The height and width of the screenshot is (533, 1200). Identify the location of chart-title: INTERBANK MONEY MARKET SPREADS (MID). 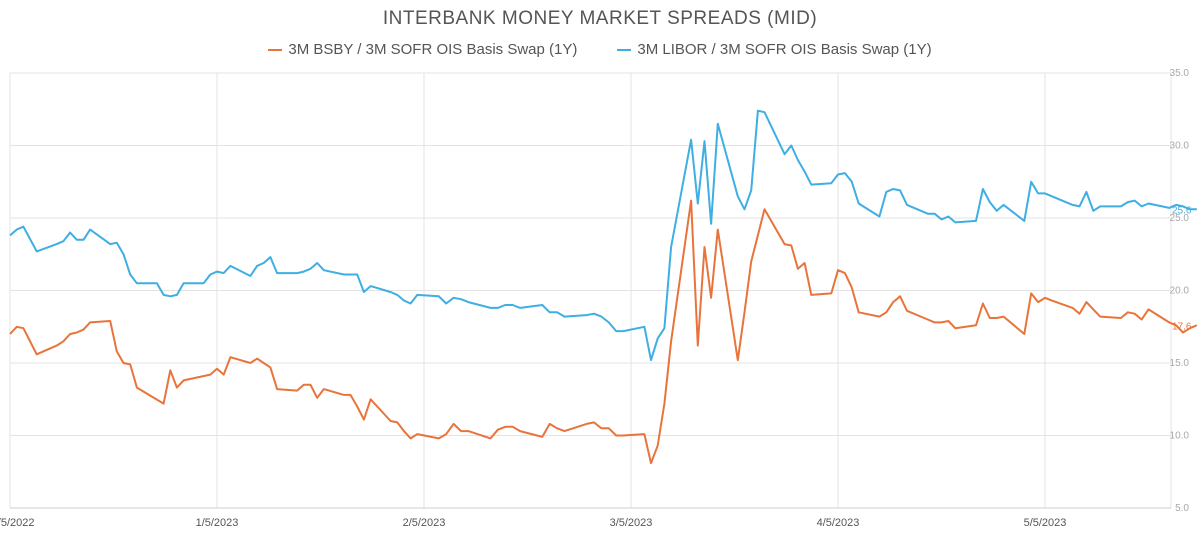
(600, 18).